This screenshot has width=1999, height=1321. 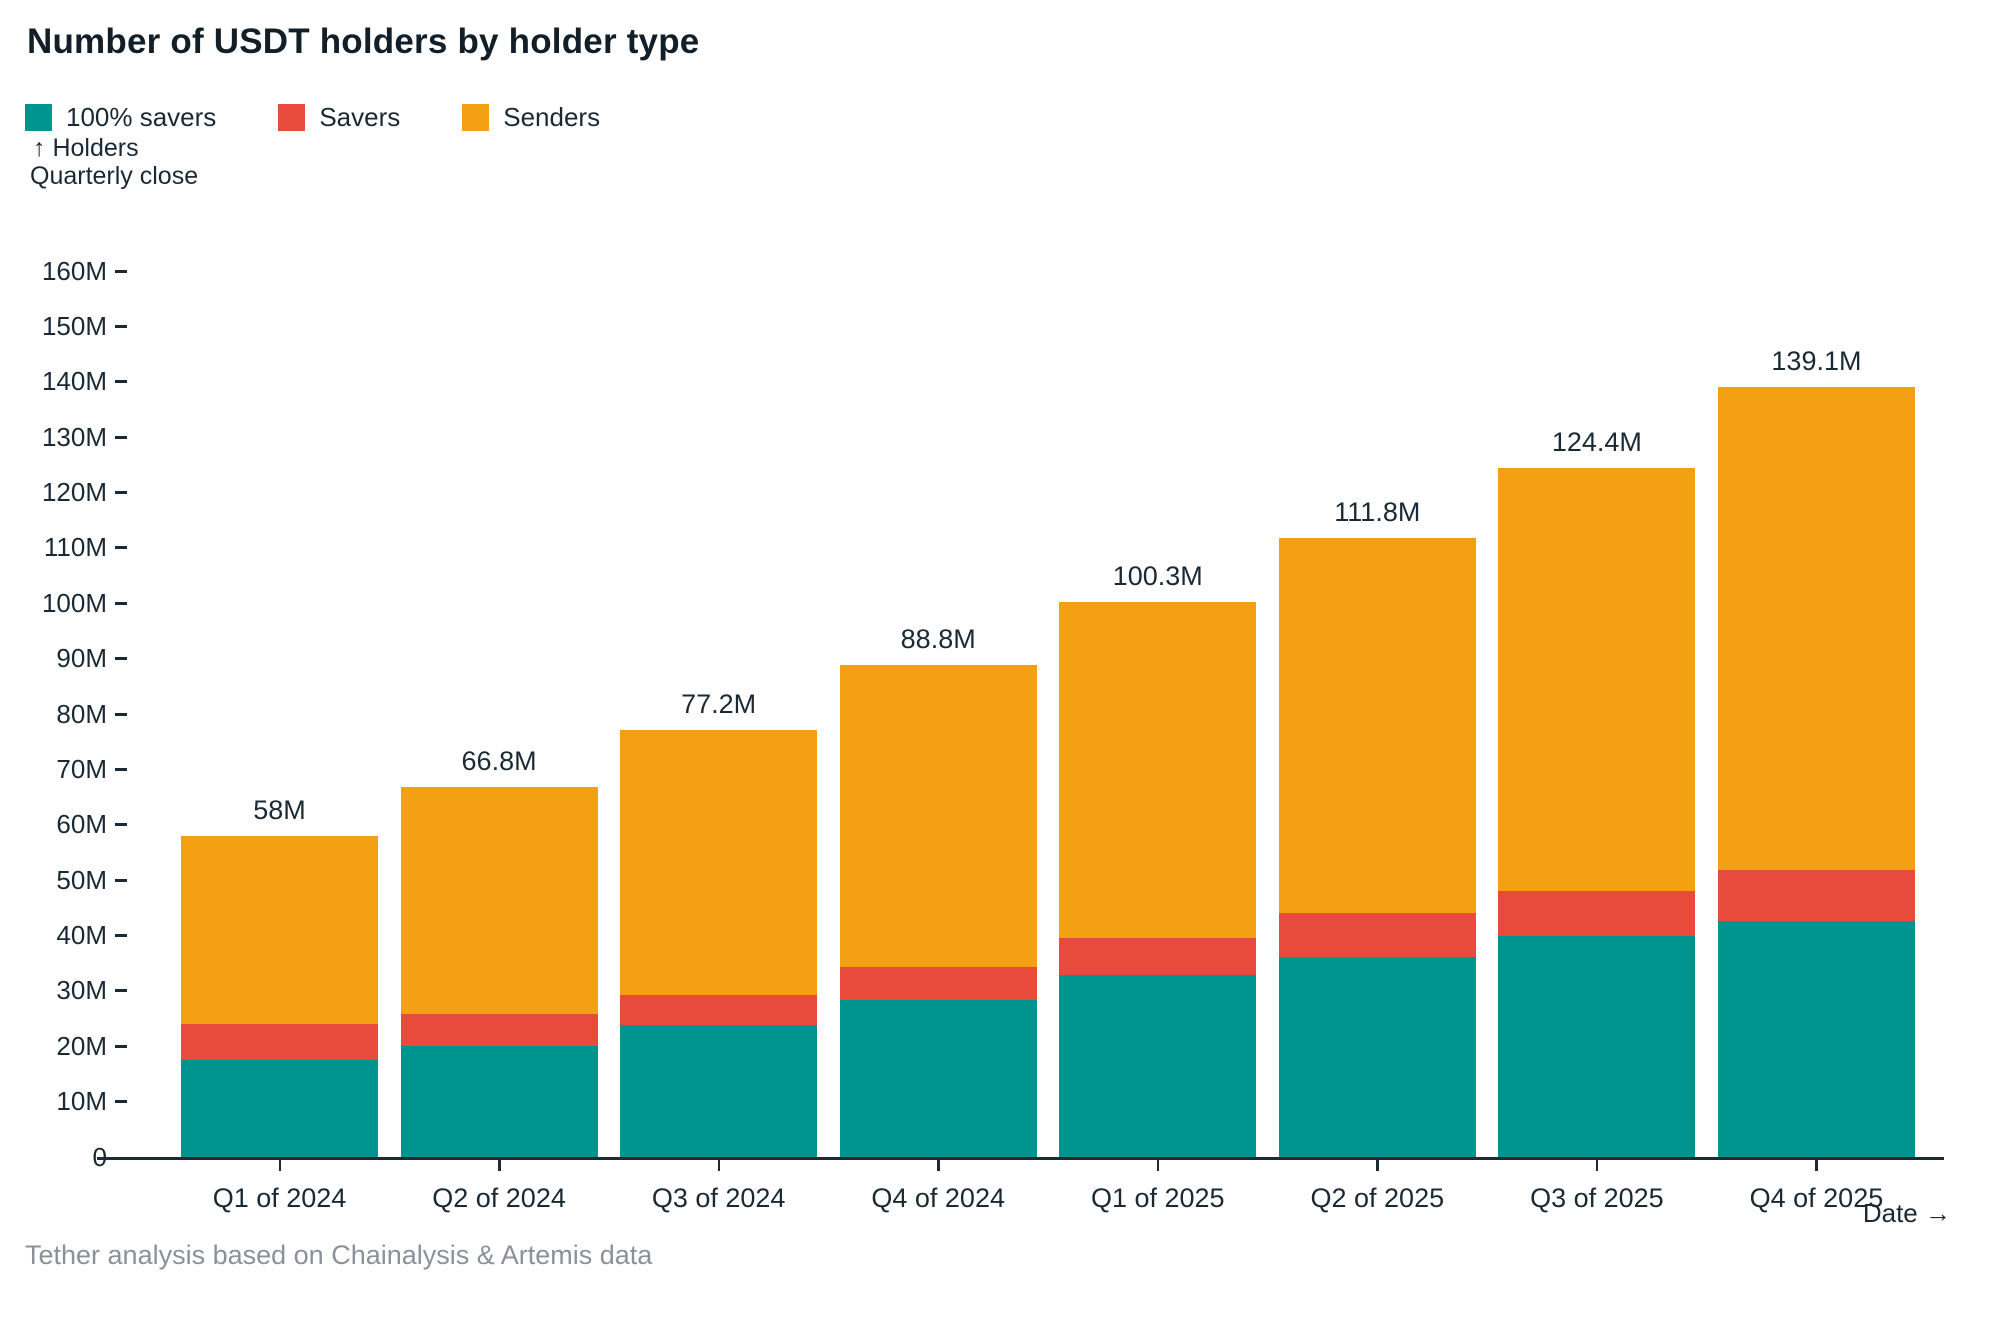 What do you see at coordinates (1157, 575) in the screenshot?
I see `bar-total-label: 100.3M` at bounding box center [1157, 575].